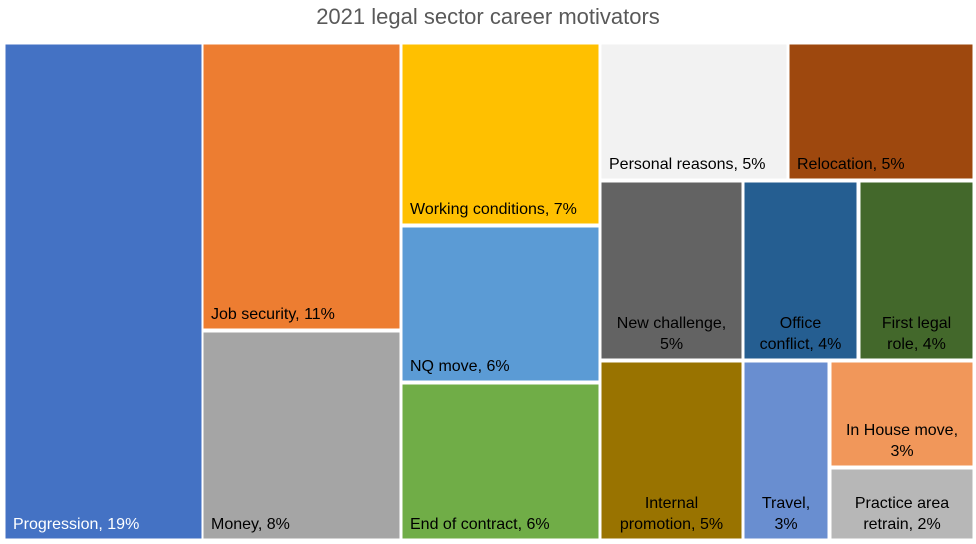 The height and width of the screenshot is (544, 976). I want to click on tile-personal-reasons: Personal reasons, 5%, so click(694, 111).